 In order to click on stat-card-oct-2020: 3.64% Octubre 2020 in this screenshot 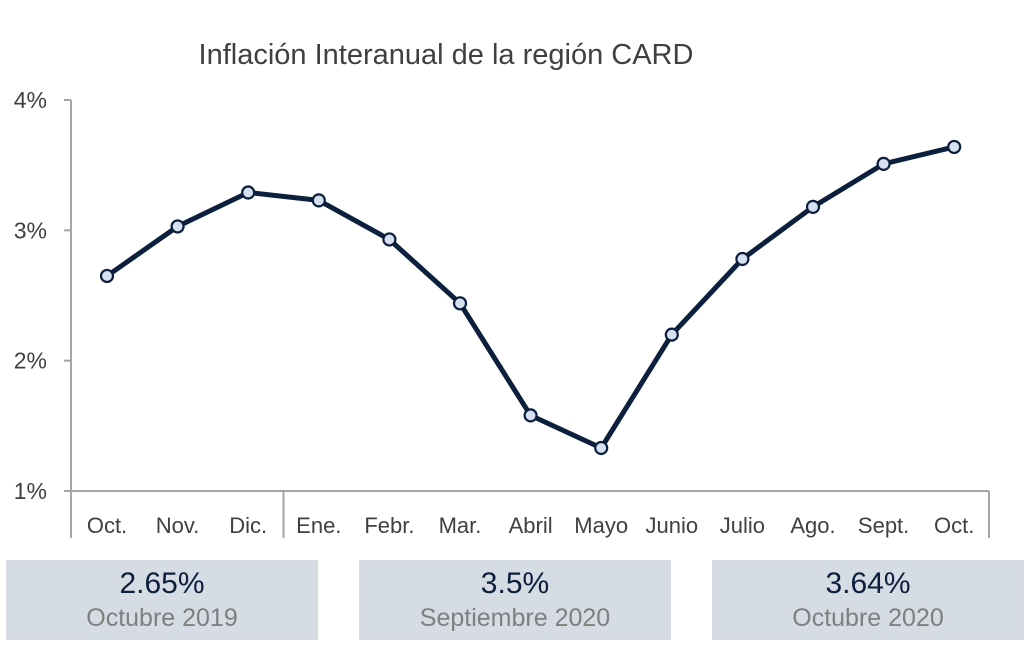, I will do `click(868, 600)`.